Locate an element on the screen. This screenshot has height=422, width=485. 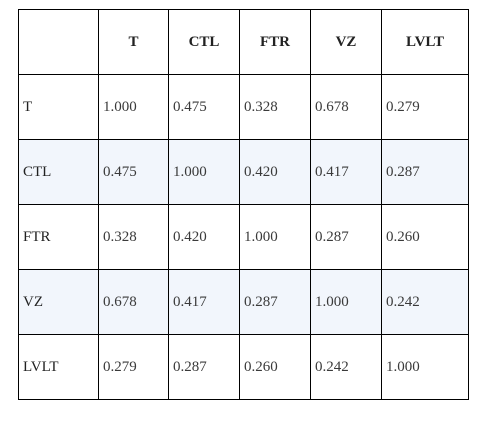
table-row: VZ 0.678 0.417 0.287 1.000 0.242 is located at coordinates (243, 302).